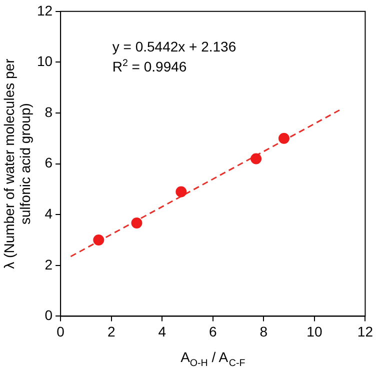  What do you see at coordinates (44, 10) in the screenshot?
I see `y-tick-label: 12` at bounding box center [44, 10].